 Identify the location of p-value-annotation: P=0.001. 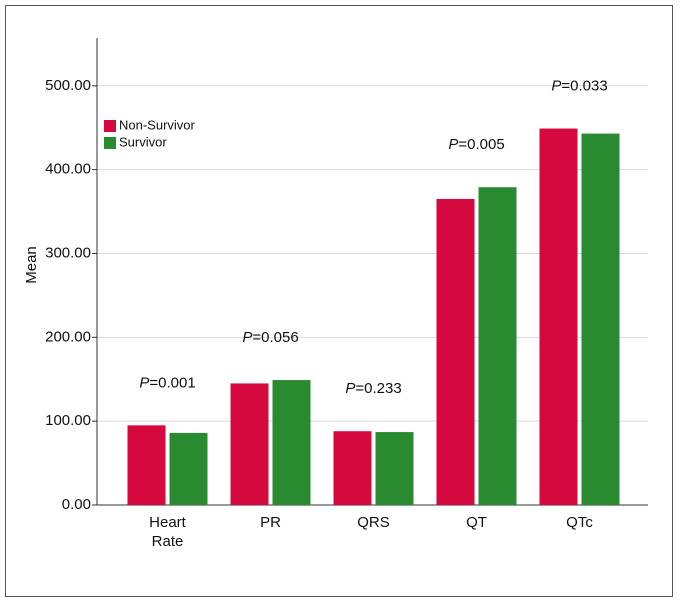
(167, 382).